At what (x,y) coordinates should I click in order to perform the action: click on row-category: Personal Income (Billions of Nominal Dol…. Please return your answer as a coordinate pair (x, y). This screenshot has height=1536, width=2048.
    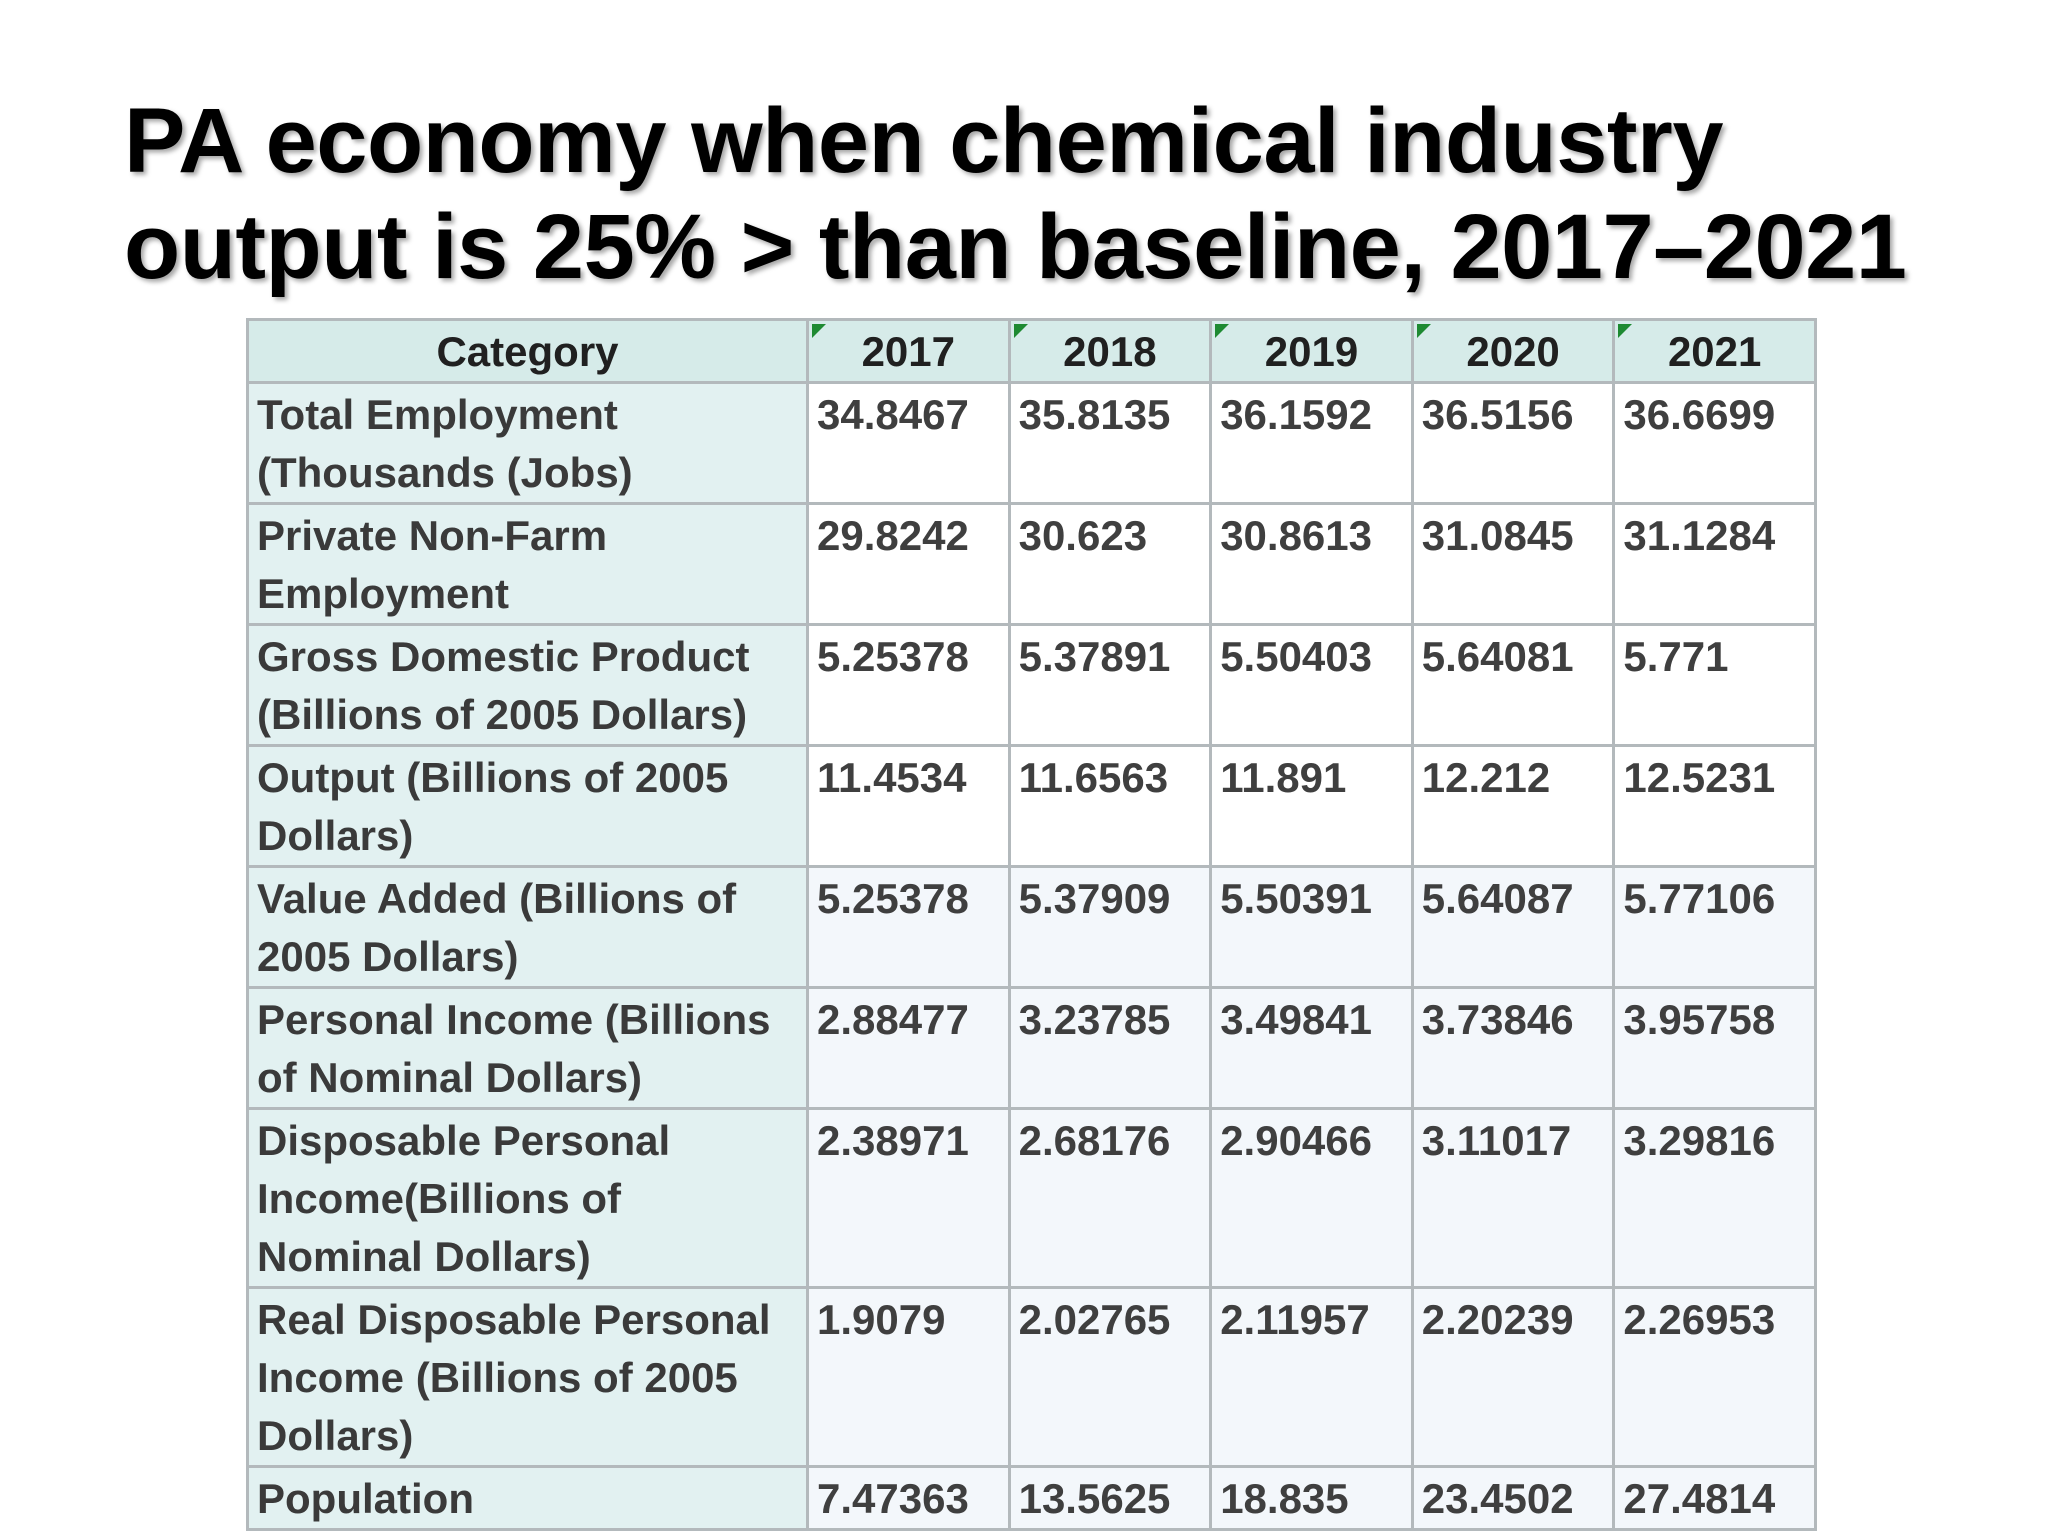
    Looking at the image, I should click on (527, 1048).